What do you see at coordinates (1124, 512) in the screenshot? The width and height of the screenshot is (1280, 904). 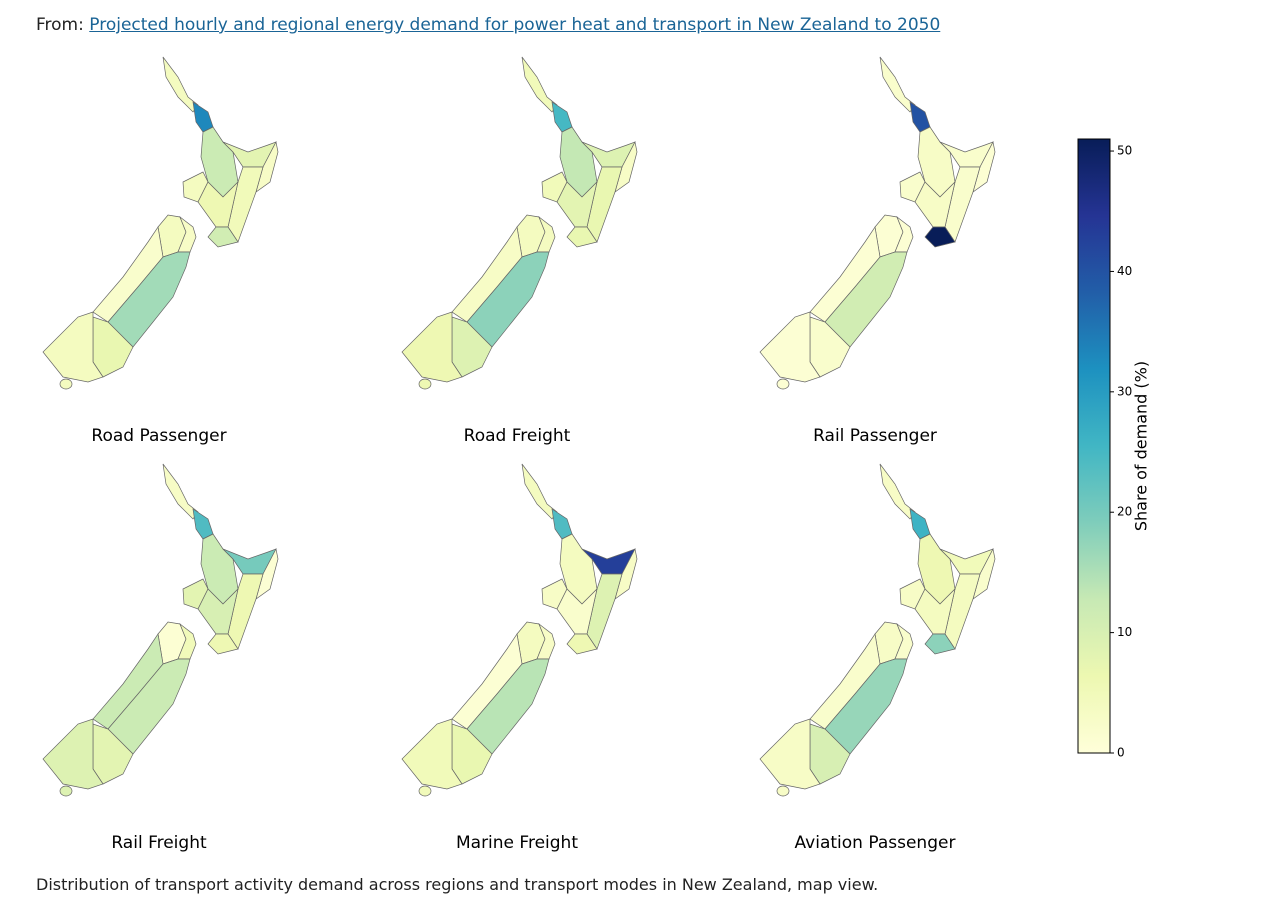 I see `colorbar-tick-label: 20` at bounding box center [1124, 512].